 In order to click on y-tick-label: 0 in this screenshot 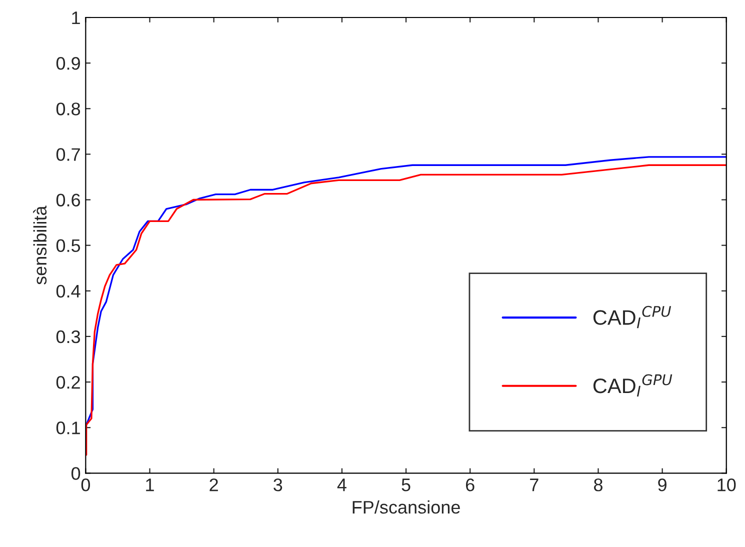, I will do `click(75, 473)`.